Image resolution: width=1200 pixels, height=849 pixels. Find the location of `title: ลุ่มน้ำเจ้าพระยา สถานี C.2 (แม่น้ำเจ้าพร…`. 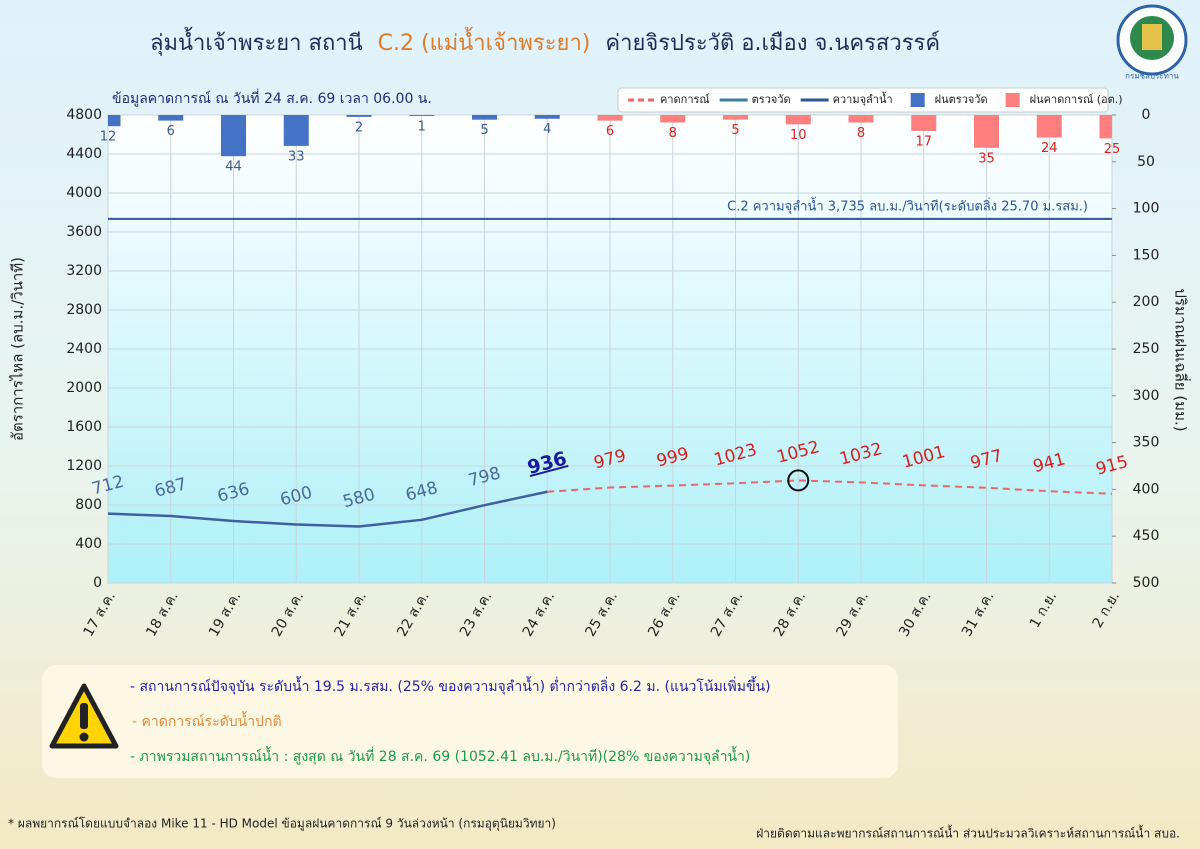

title: ลุ่มน้ำเจ้าพระยา สถานี C.2 (แม่น้ำเจ้าพร… is located at coordinates (545, 41).